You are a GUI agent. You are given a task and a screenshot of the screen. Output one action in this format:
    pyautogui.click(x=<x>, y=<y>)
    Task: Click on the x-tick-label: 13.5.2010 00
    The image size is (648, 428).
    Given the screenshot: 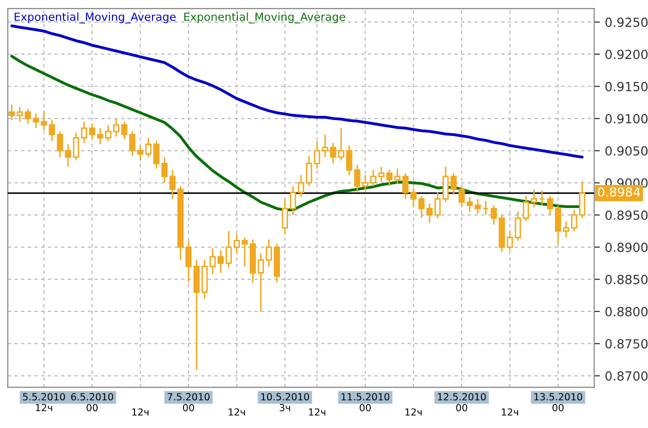 What is the action you would take?
    pyautogui.click(x=558, y=402)
    